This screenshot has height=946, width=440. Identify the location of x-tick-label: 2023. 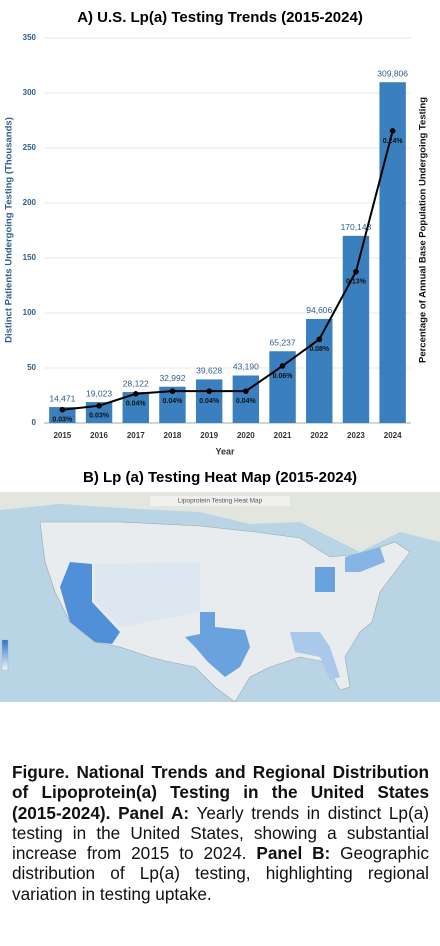
(356, 435).